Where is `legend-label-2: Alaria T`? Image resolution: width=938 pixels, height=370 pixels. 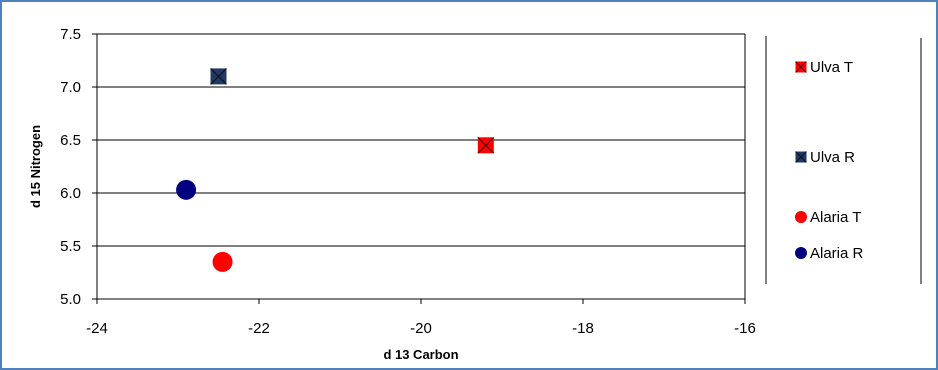 legend-label-2: Alaria T is located at coordinates (835, 217).